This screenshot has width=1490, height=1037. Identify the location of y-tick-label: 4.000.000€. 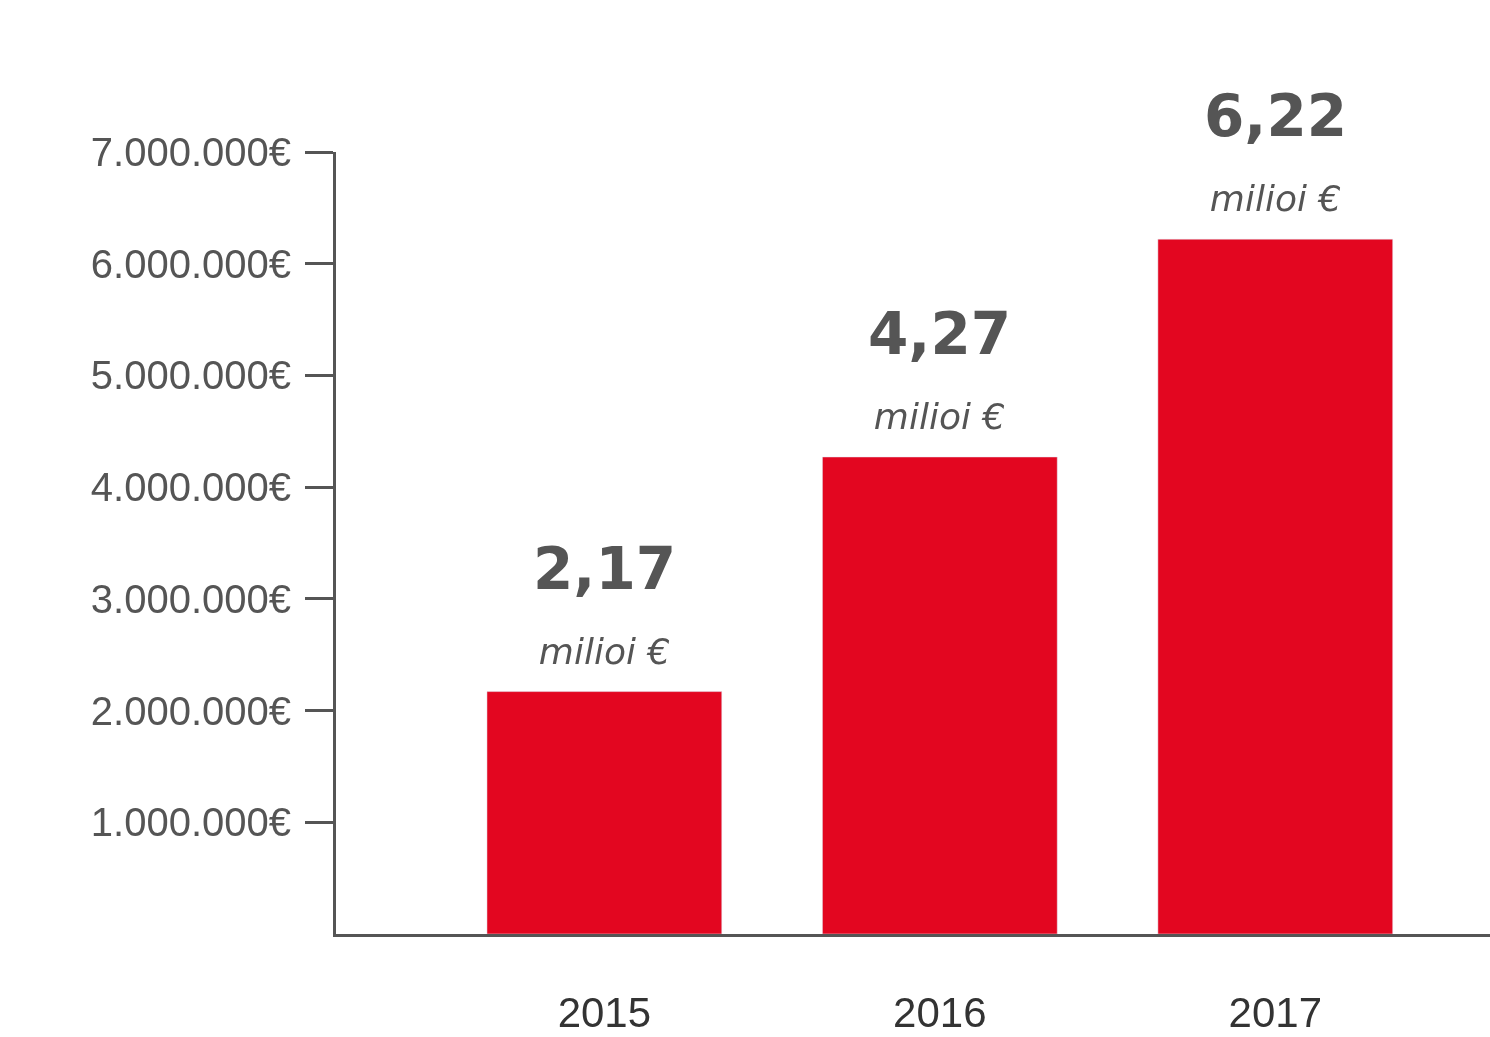
(190, 487).